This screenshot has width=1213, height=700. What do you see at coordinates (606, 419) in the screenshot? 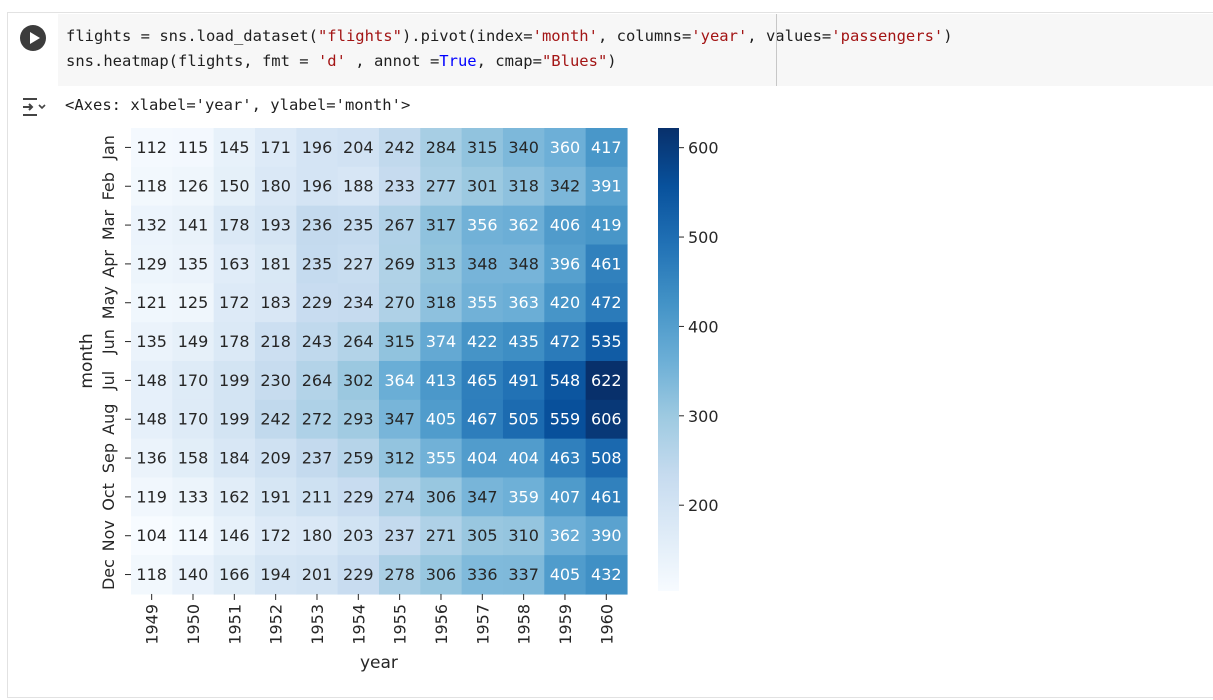
I see `cell-value-label: 606` at bounding box center [606, 419].